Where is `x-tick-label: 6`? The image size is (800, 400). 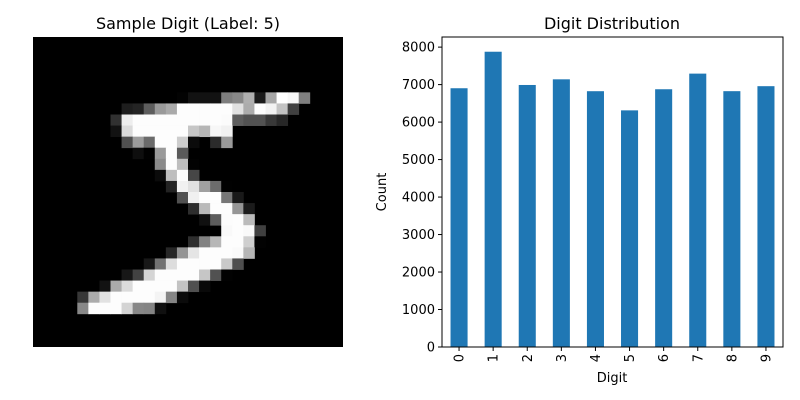
x-tick-label: 6 is located at coordinates (664, 358).